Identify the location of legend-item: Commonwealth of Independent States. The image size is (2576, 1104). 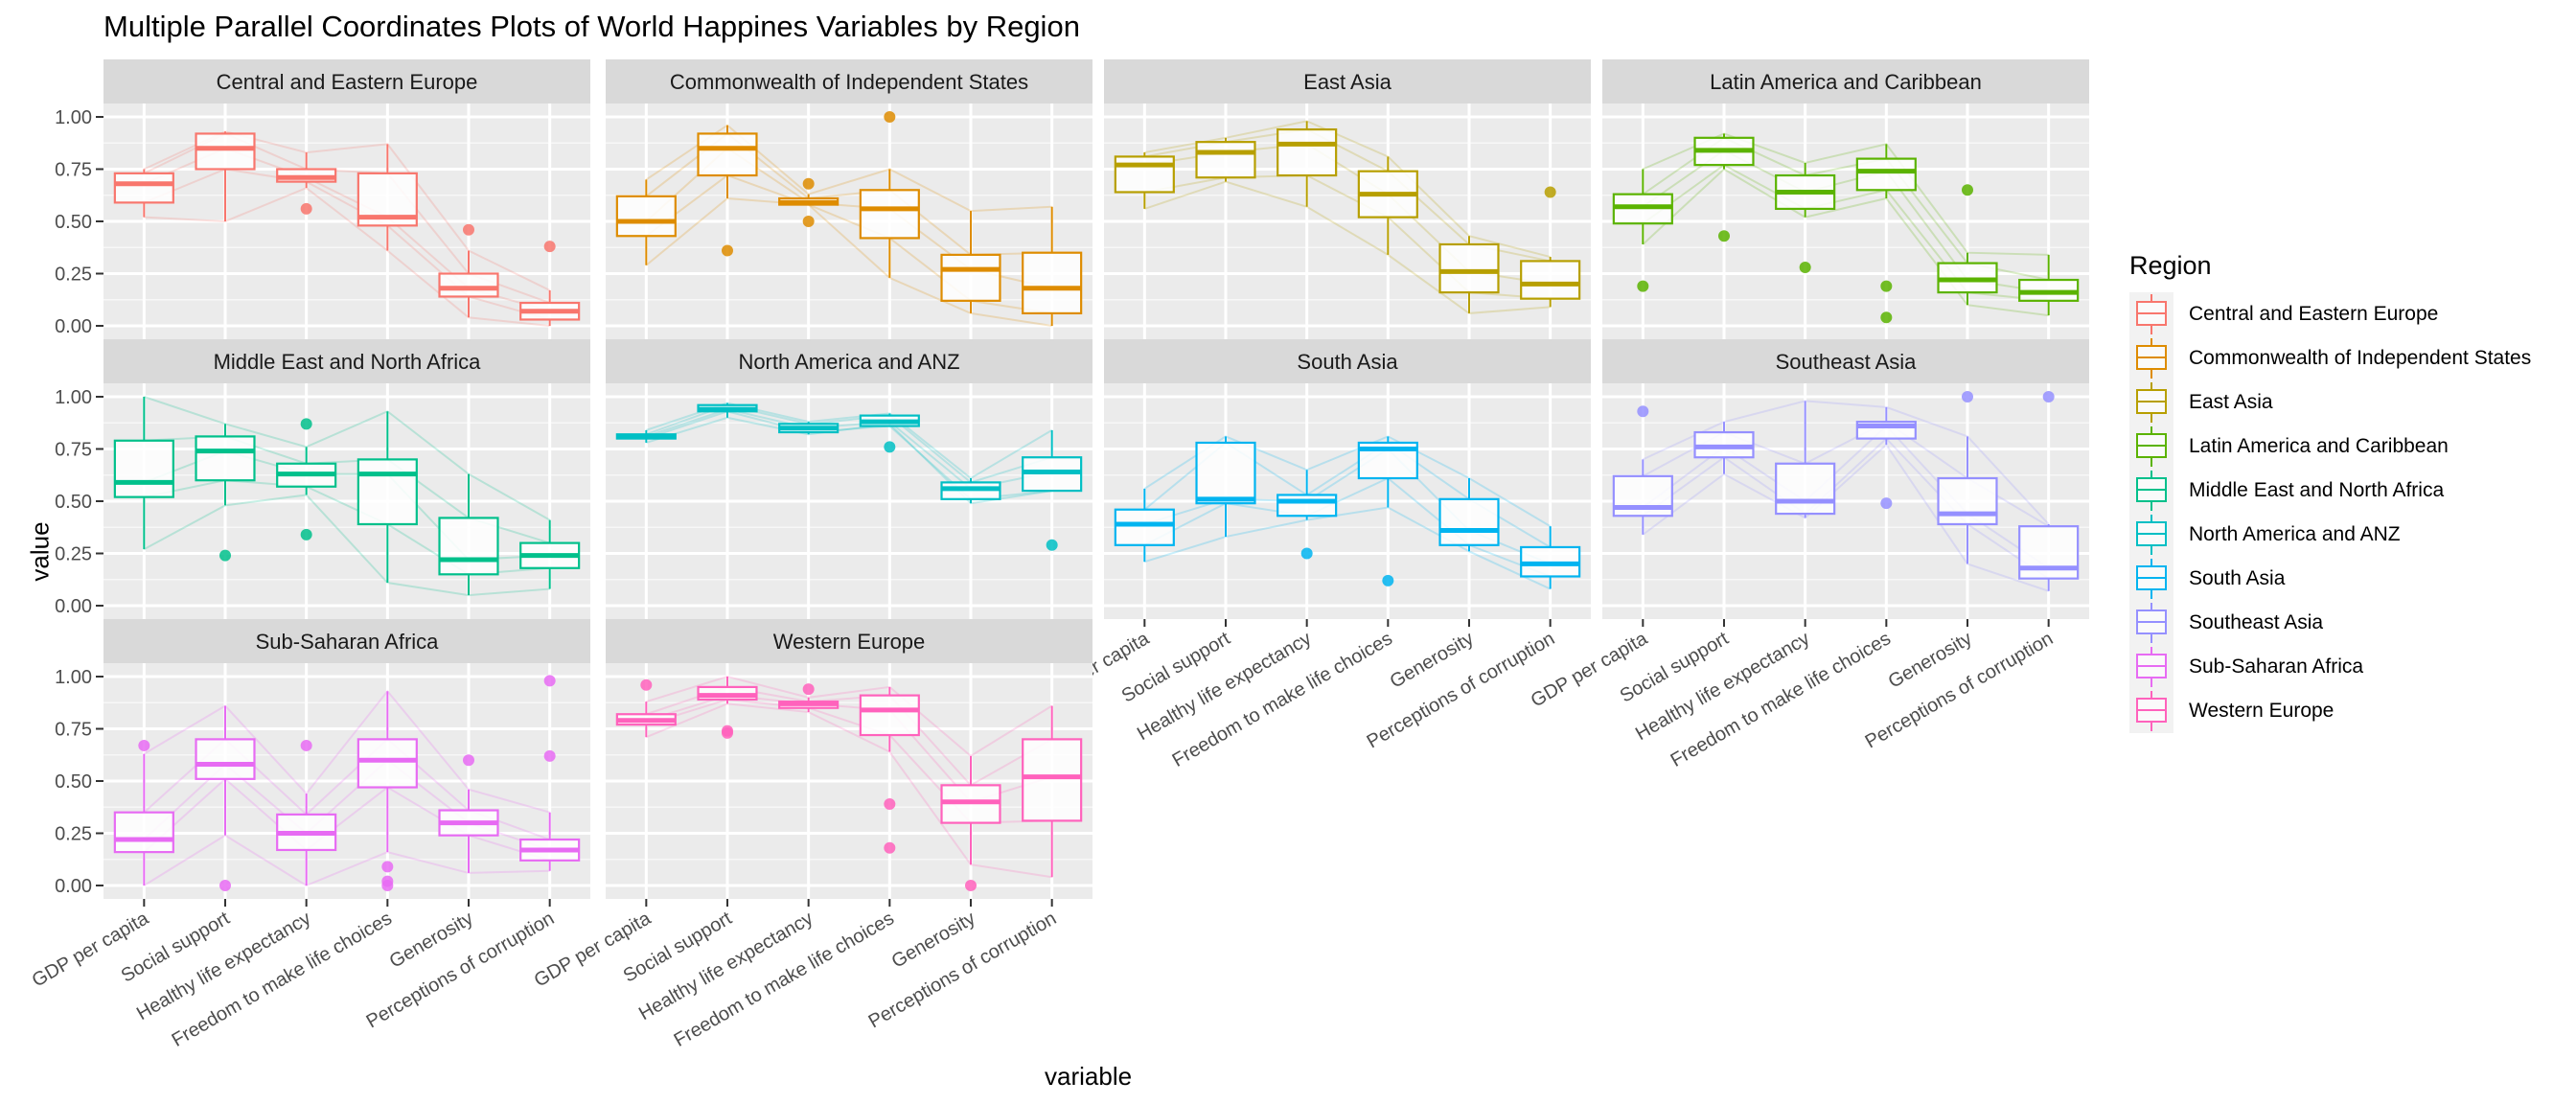
(2330, 358).